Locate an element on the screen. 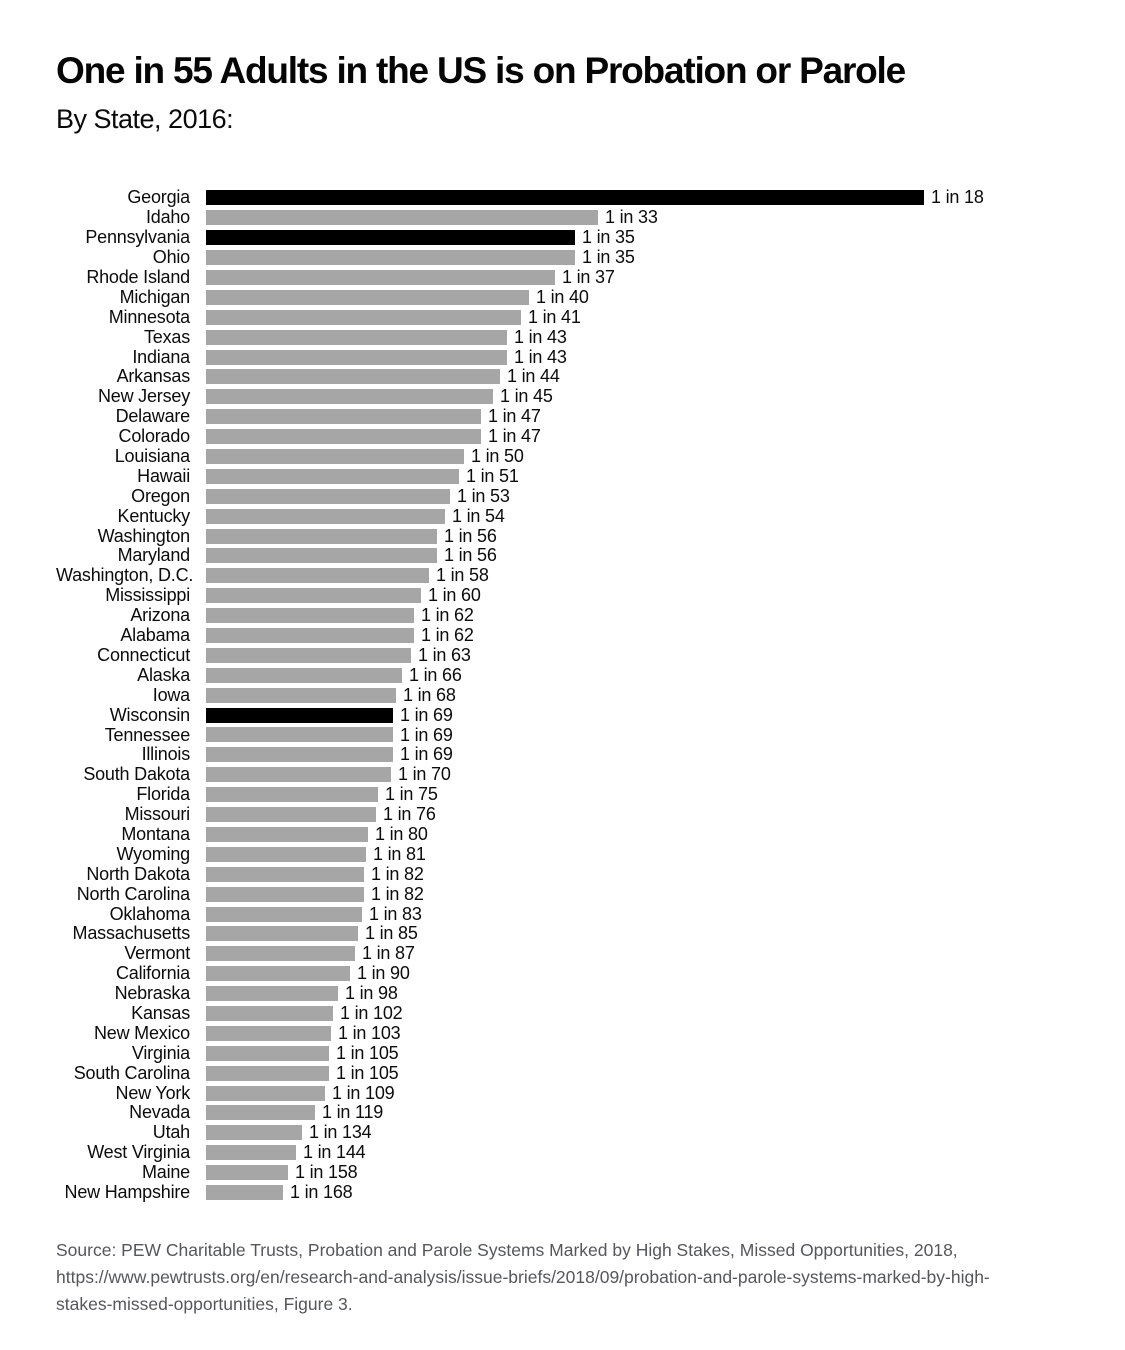 This screenshot has width=1125, height=1350. chart-row: Alabama 1 in 62 is located at coordinates (576, 635).